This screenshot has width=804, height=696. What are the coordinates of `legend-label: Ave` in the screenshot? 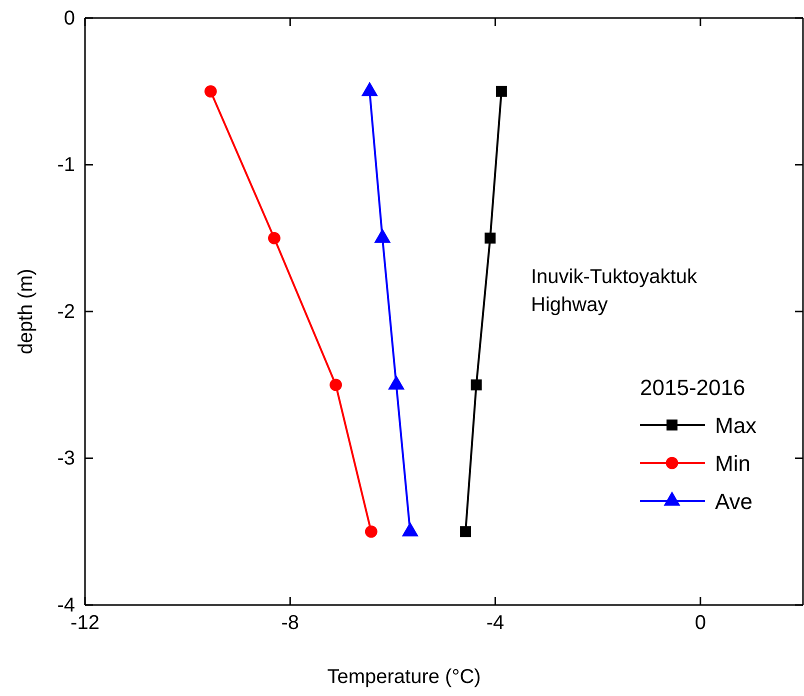 It's located at (734, 501).